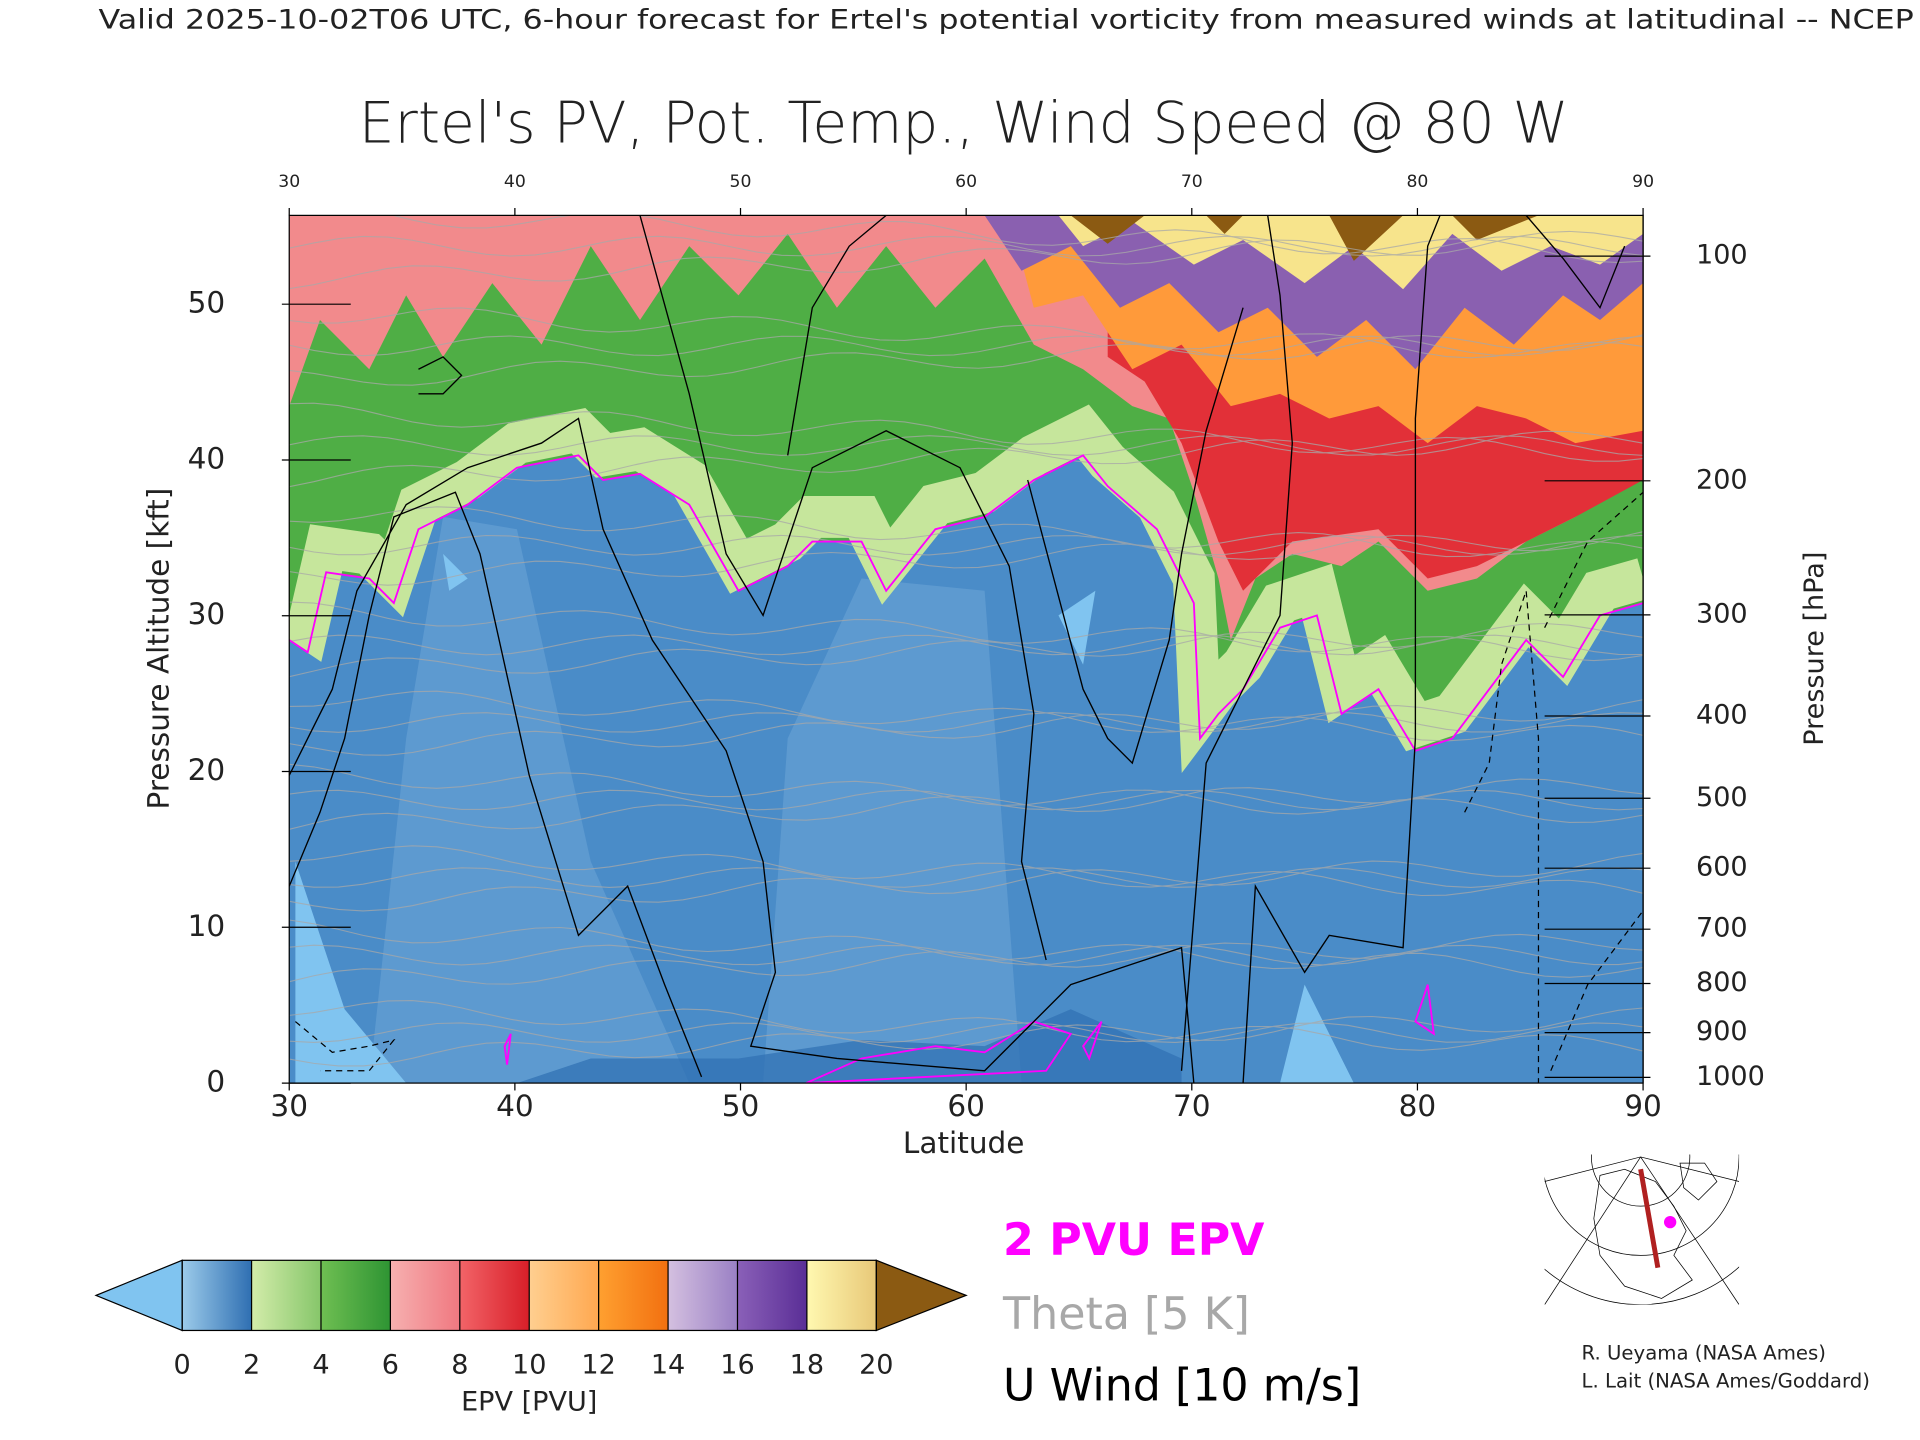 The image size is (1920, 1440). What do you see at coordinates (1126, 1314) in the screenshot?
I see `legend-entry: Theta [5 K]` at bounding box center [1126, 1314].